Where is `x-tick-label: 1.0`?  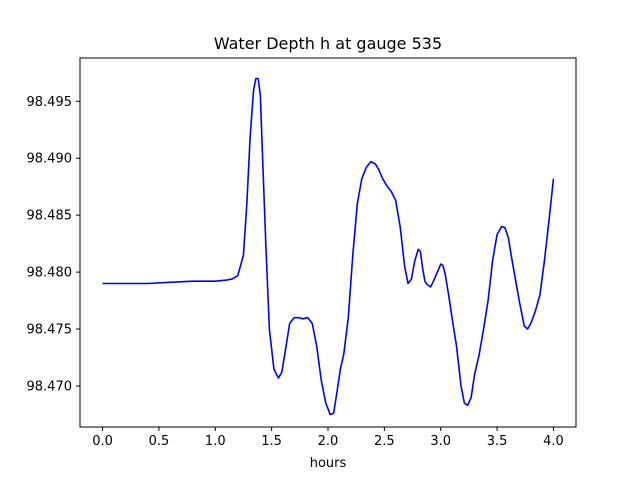
x-tick-label: 1.0 is located at coordinates (215, 441).